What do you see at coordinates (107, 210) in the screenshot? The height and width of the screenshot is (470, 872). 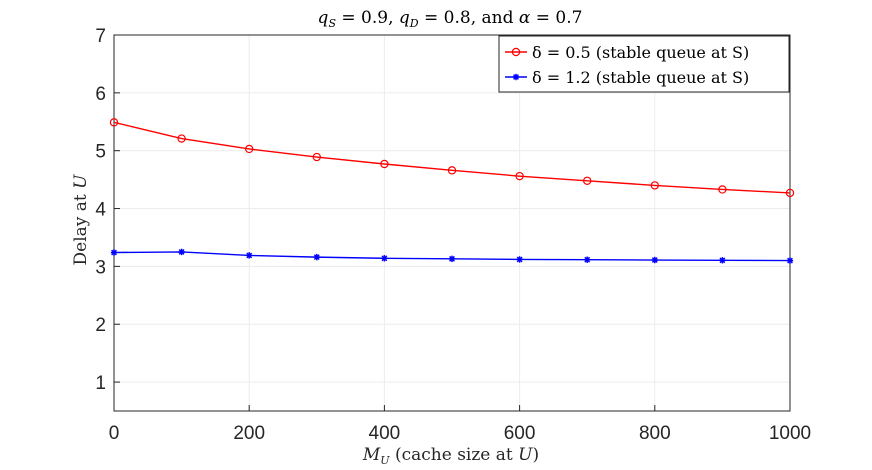 I see `y-axis-ticks: 1 2 3 4 5 6 7` at bounding box center [107, 210].